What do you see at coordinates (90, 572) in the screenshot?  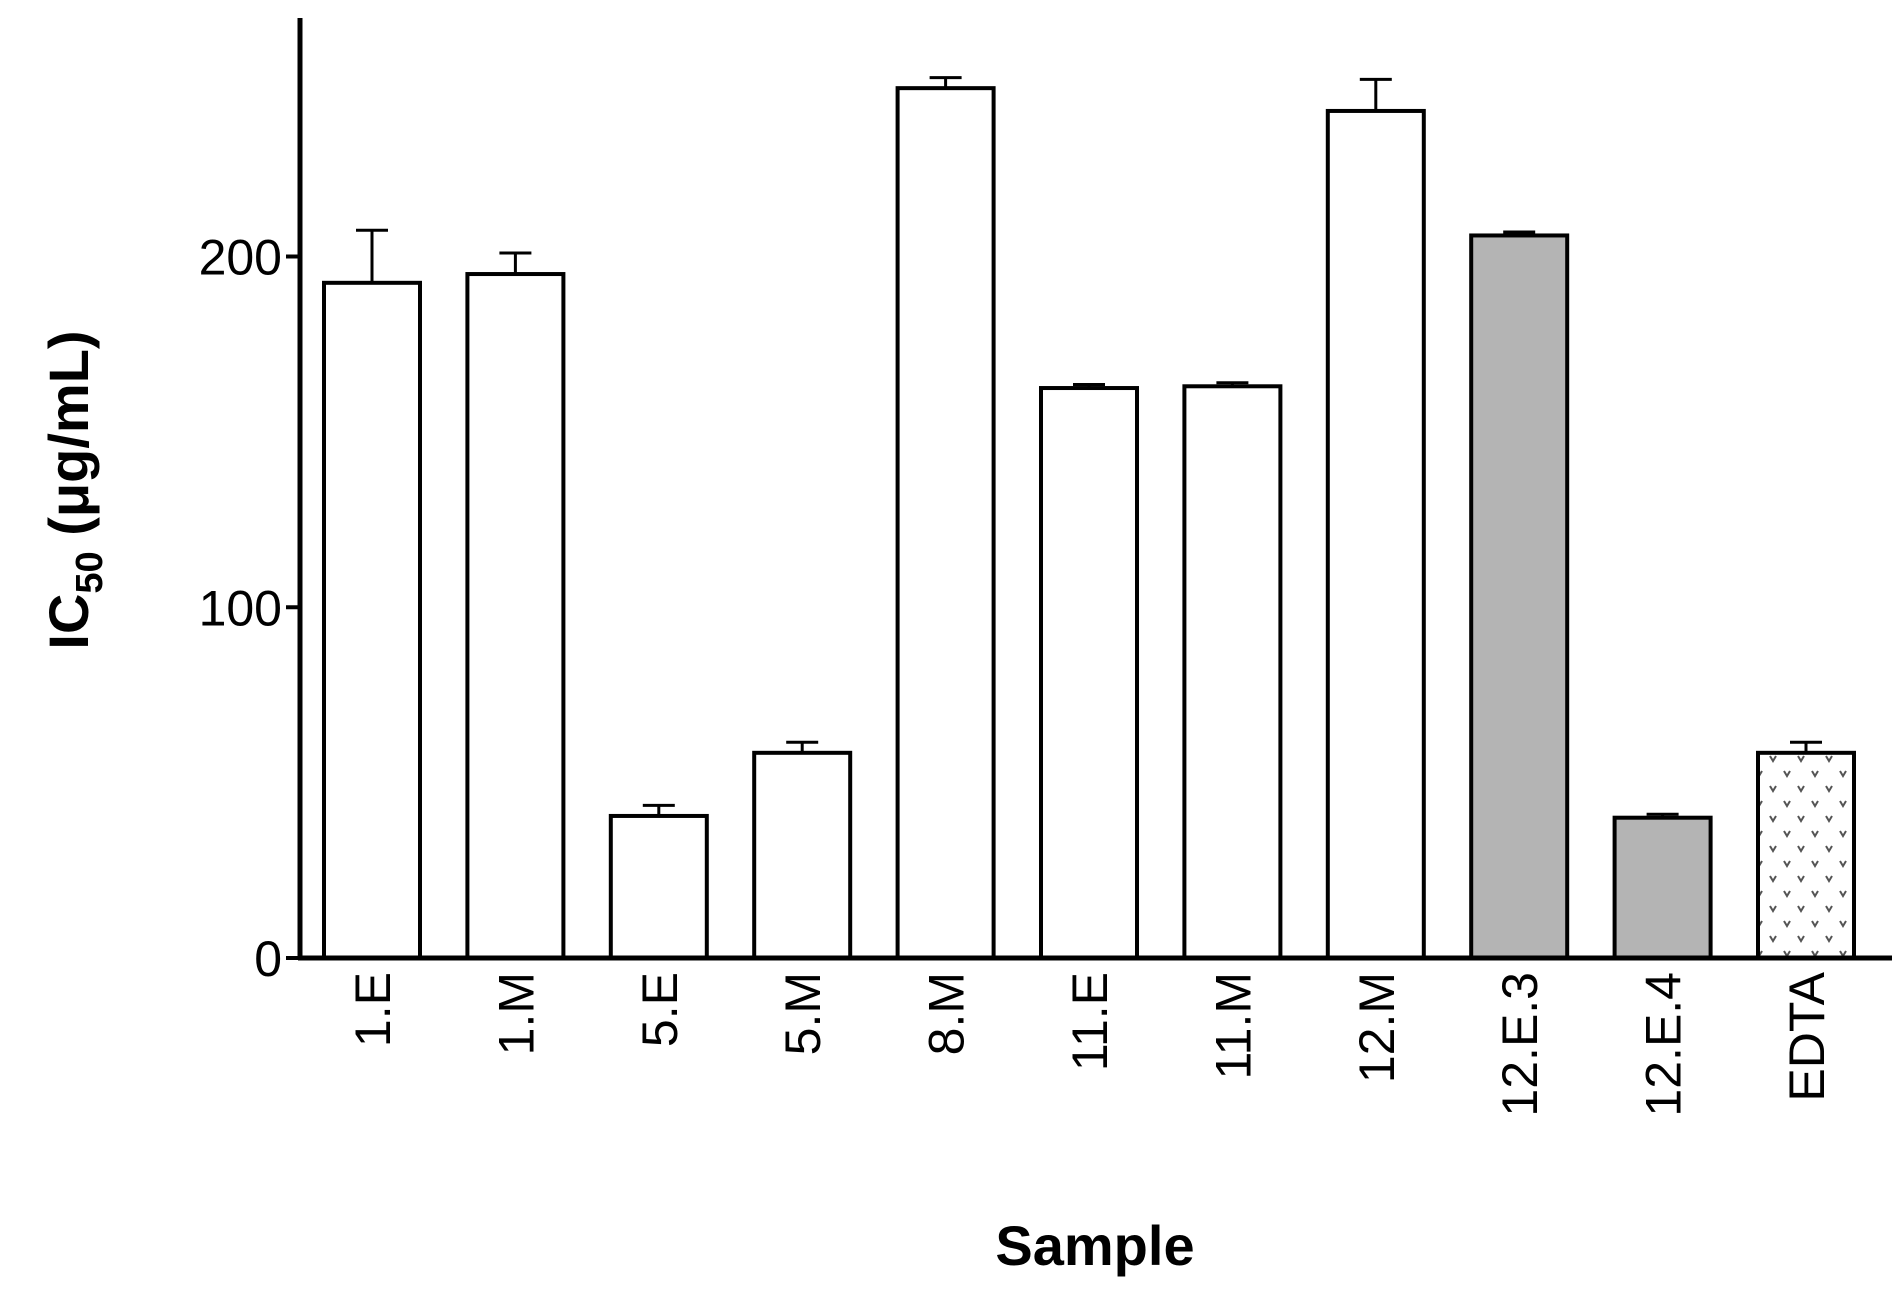 I see `y-axis-title-subscript: 50` at bounding box center [90, 572].